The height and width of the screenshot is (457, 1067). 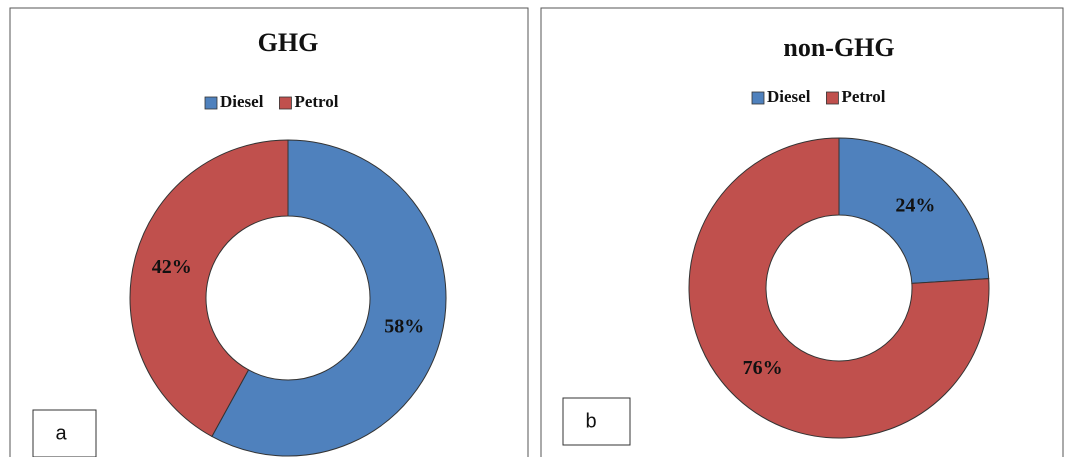 I want to click on data-label: 42%, so click(x=172, y=267).